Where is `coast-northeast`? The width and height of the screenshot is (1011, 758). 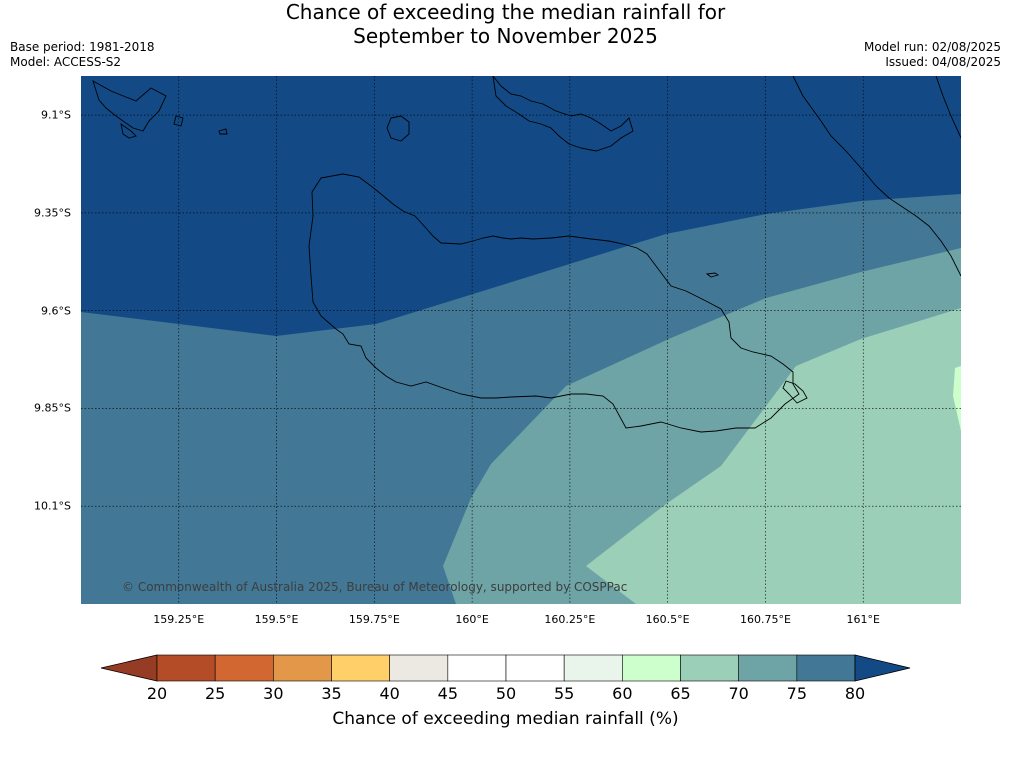
coast-northeast is located at coordinates (876, 176).